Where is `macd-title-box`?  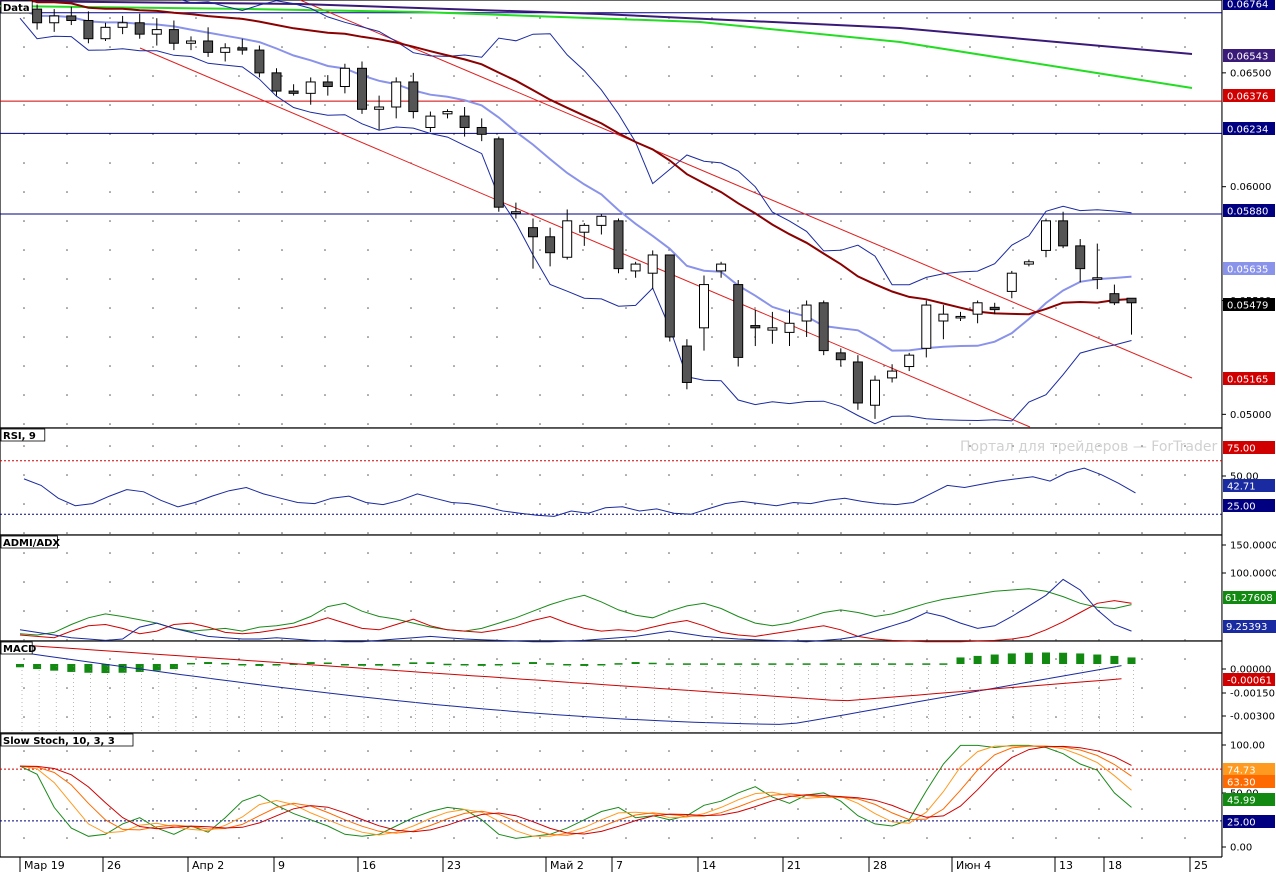
macd-title-box is located at coordinates (16, 648).